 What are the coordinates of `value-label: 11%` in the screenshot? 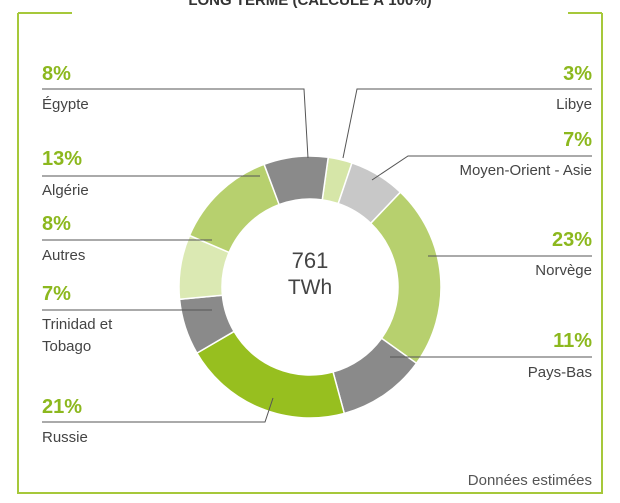 It's located at (572, 341).